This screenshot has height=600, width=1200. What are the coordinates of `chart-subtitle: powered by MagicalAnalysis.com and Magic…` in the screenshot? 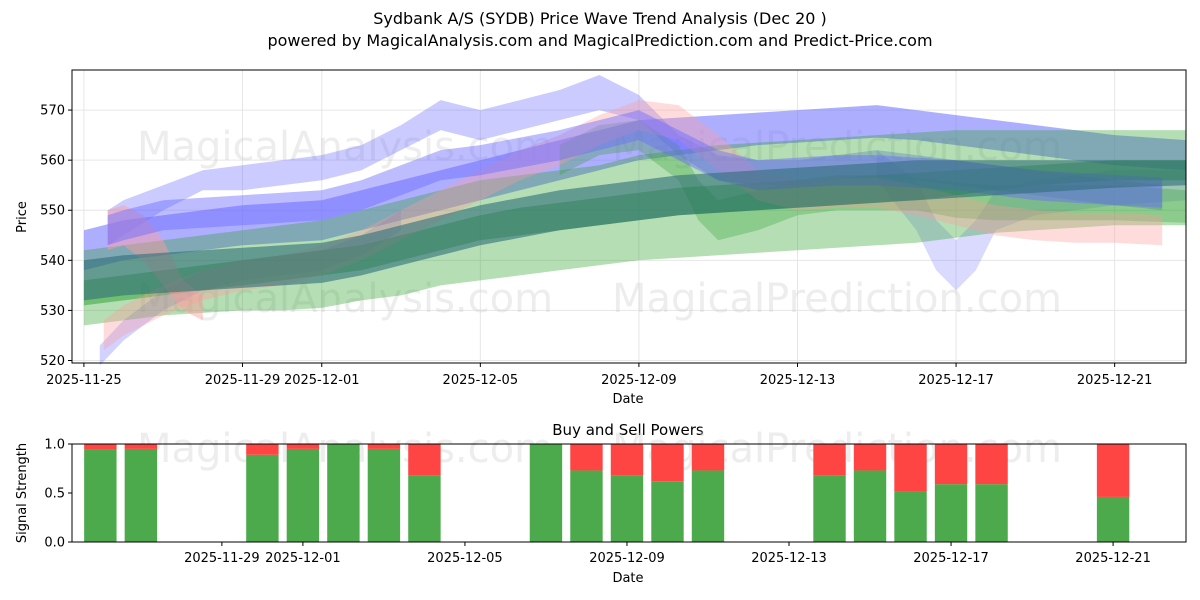 It's located at (600, 40).